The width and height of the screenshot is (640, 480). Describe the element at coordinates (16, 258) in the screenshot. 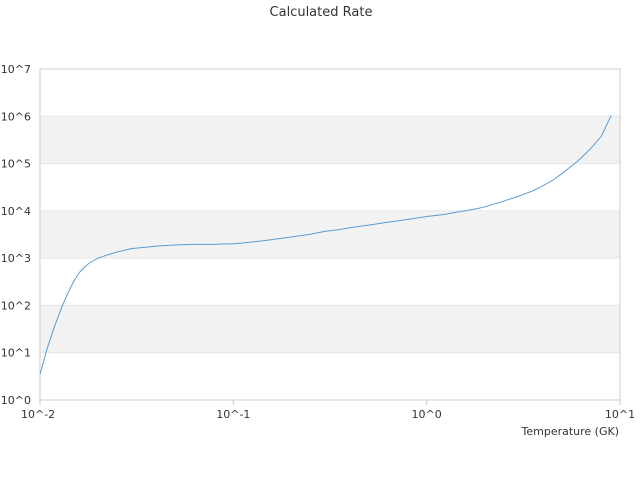

I see `y-tick-label: 10^3` at that location.